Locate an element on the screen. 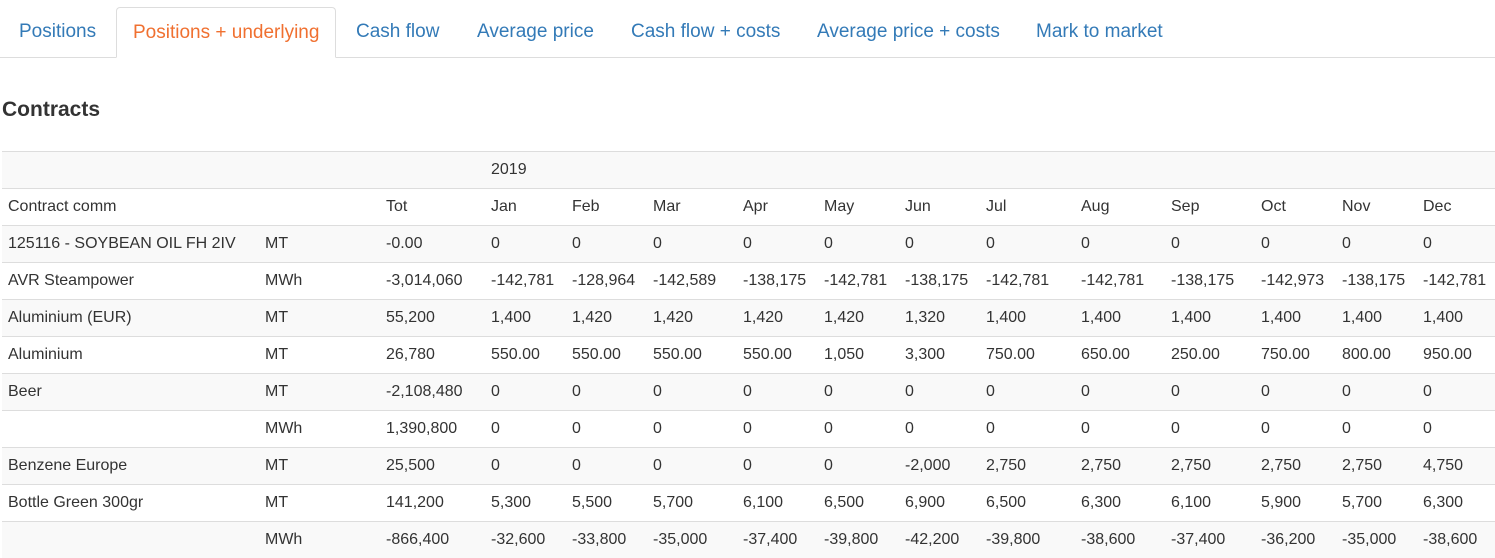  tab-cash-flow-costs: Cash flow + costs is located at coordinates (706, 31).